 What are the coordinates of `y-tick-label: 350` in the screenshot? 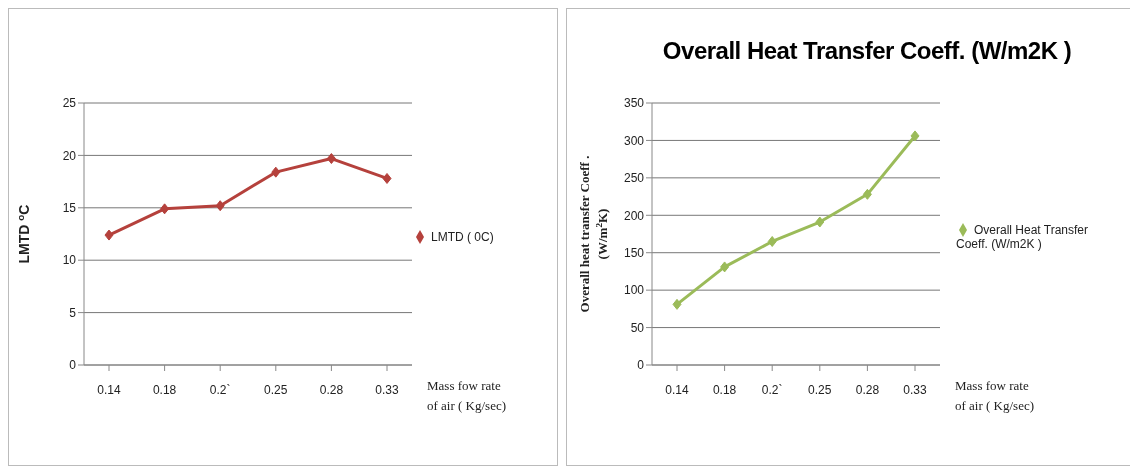 It's located at (634, 103).